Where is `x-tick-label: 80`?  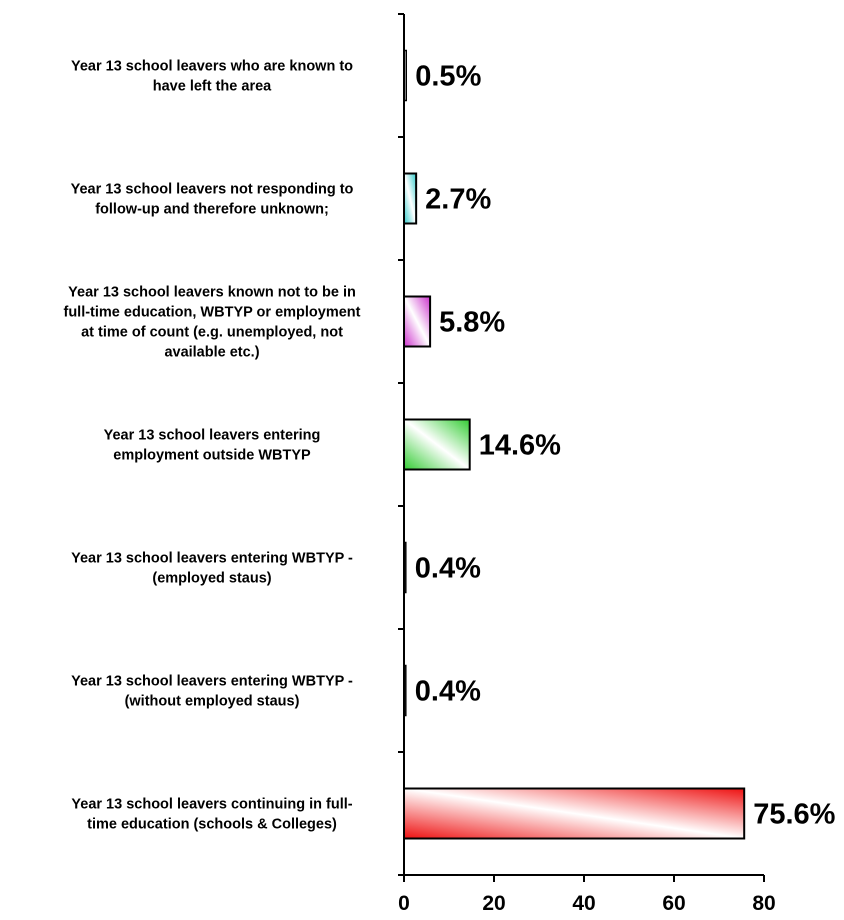 x-tick-label: 80 is located at coordinates (763, 903).